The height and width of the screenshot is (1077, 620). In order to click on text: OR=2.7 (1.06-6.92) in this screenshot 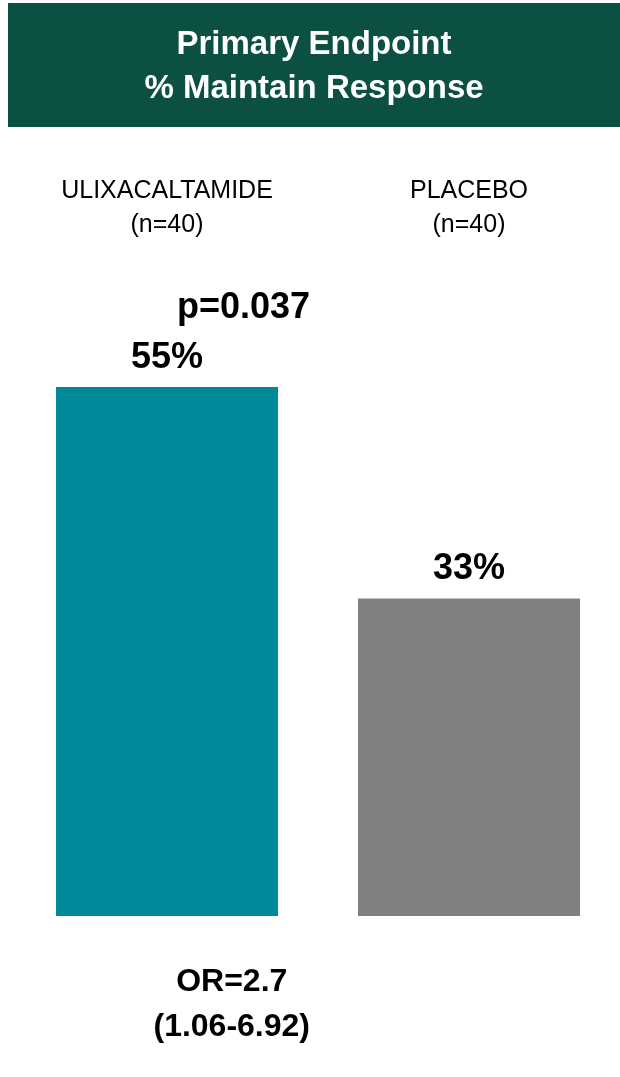, I will do `click(231, 1003)`.